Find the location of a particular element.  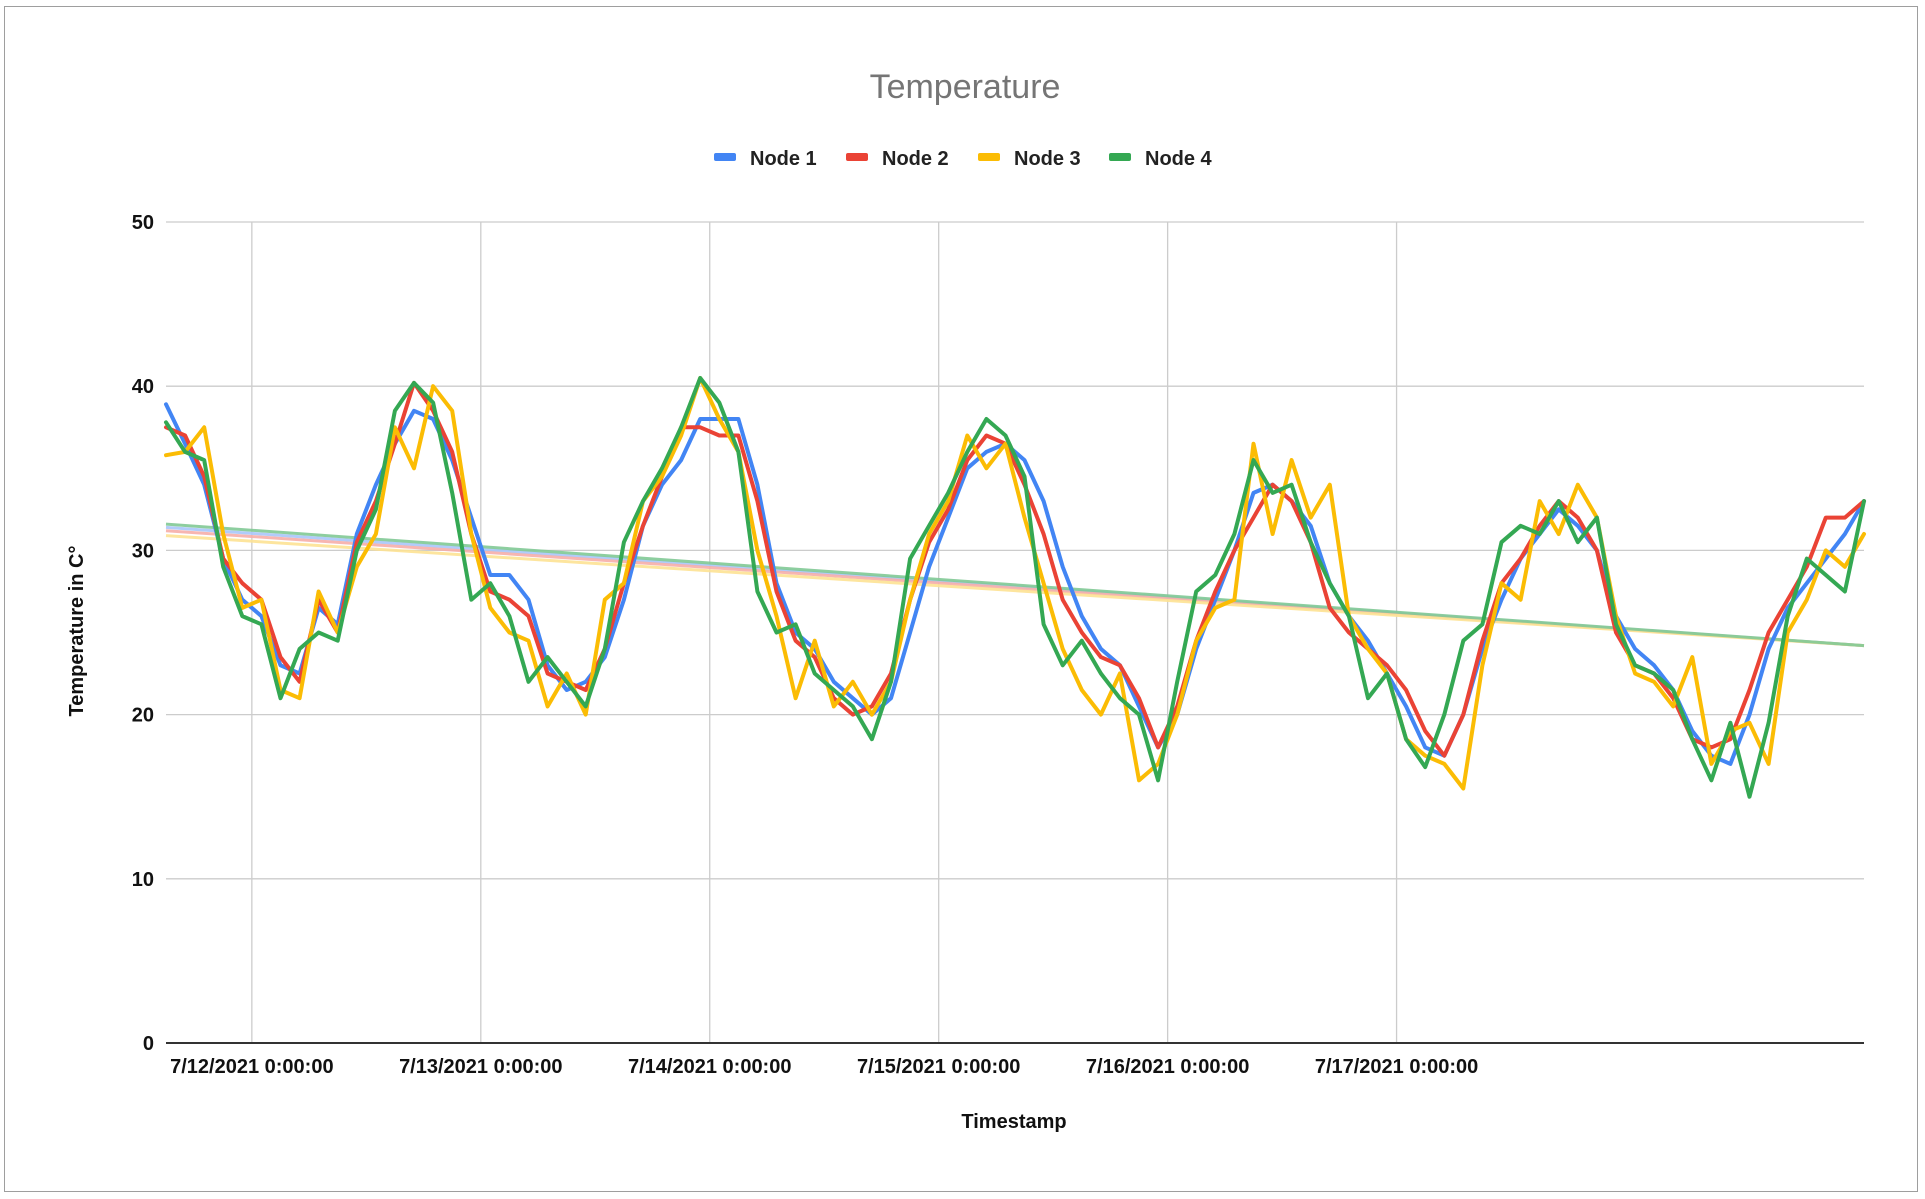

x-tick-label: 7/17/2021 0:00:00 is located at coordinates (1396, 1067).